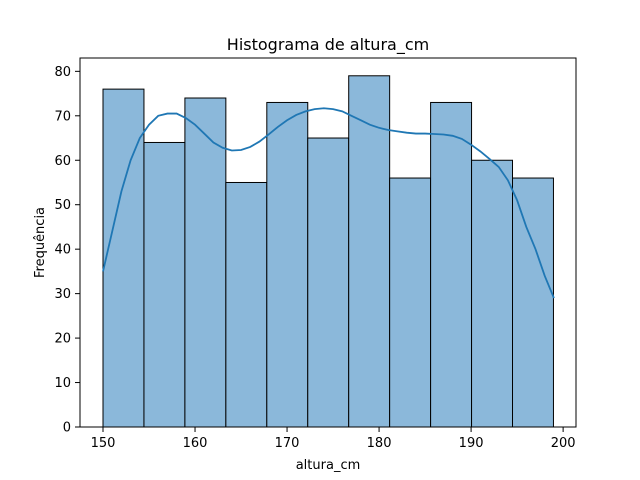  I want to click on y-tick-label: 50, so click(62, 205).